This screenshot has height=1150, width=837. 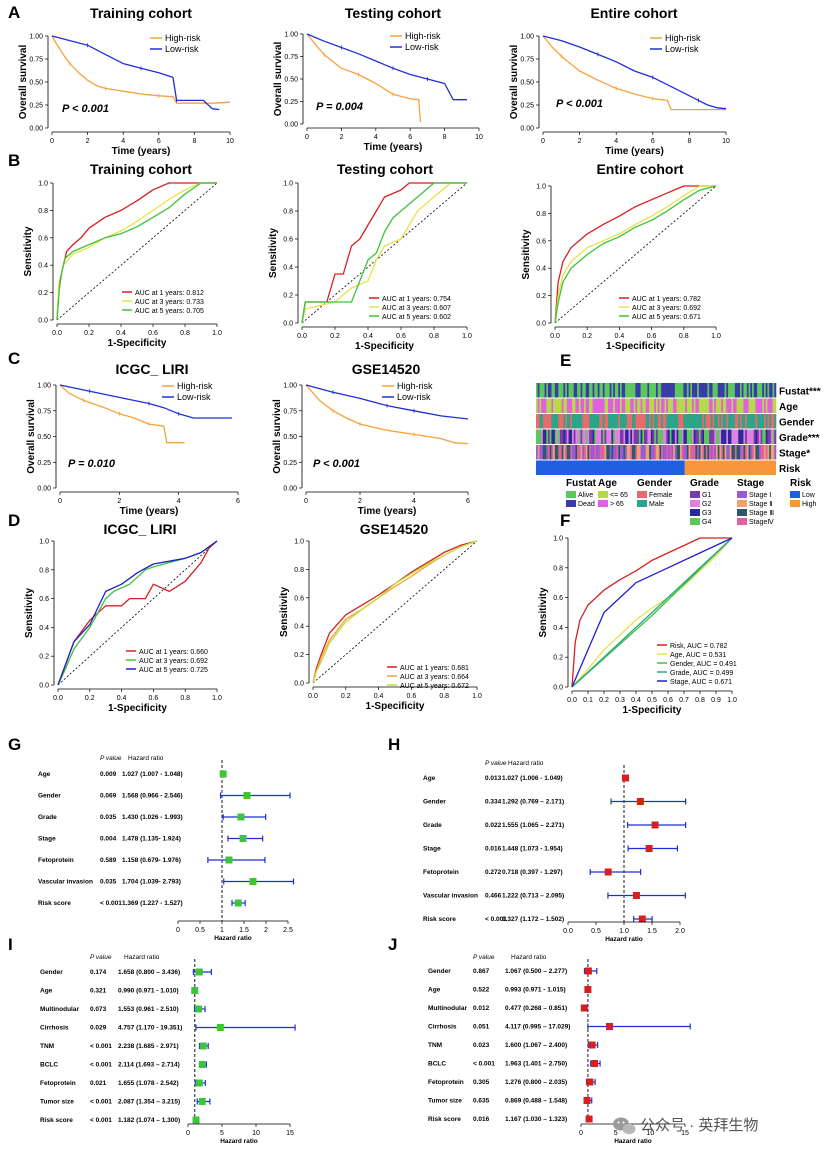 I want to click on row-p-value: 0.029, so click(x=98, y=1028).